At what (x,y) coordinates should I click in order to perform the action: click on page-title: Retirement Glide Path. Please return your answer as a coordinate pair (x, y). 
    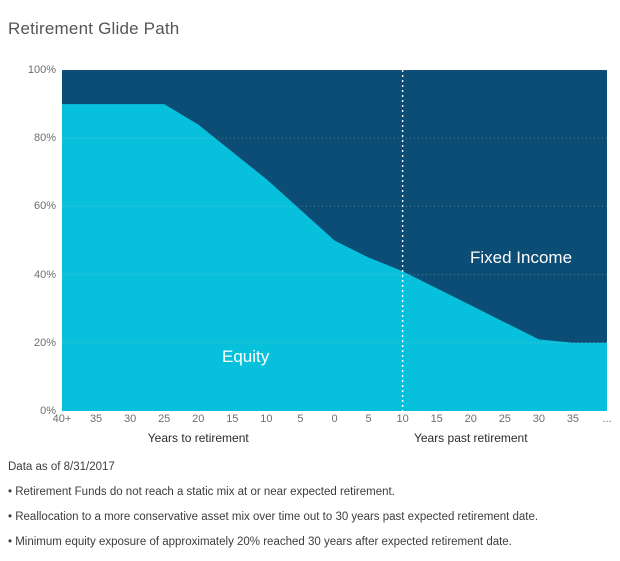
    Looking at the image, I should click on (94, 29).